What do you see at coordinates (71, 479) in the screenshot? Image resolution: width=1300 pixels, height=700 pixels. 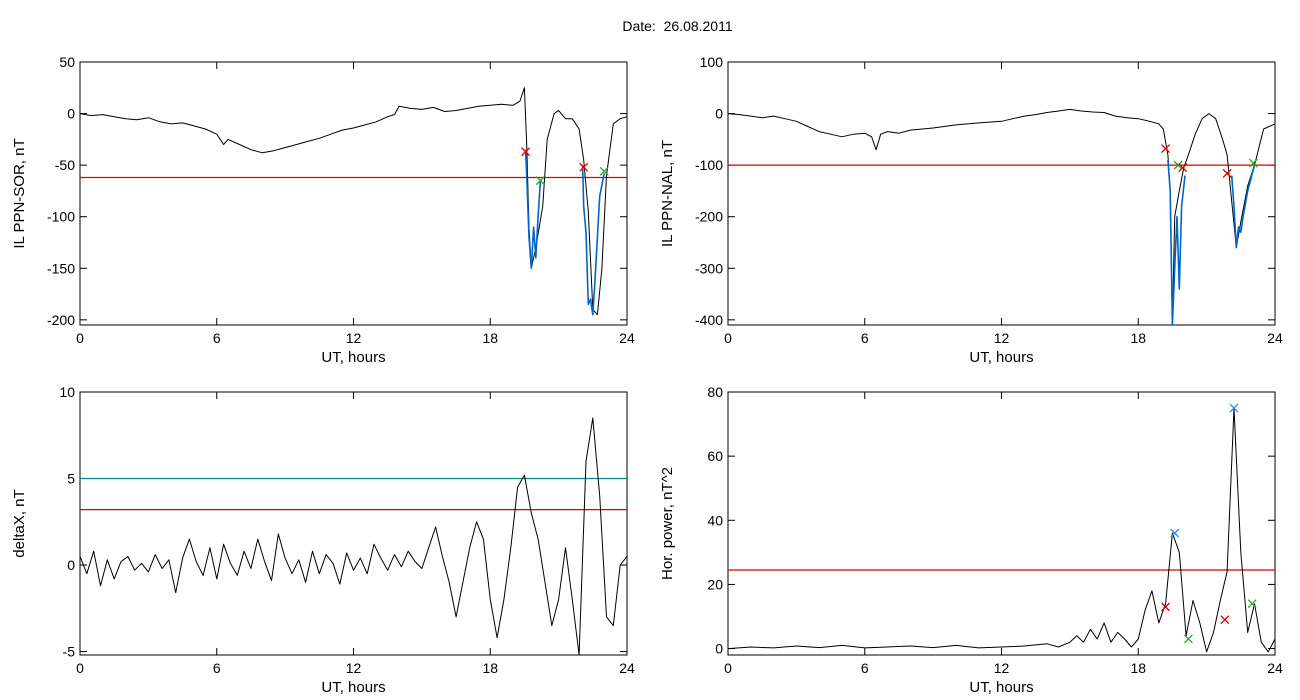 I see `chart-3-ytick-label-1: 5` at bounding box center [71, 479].